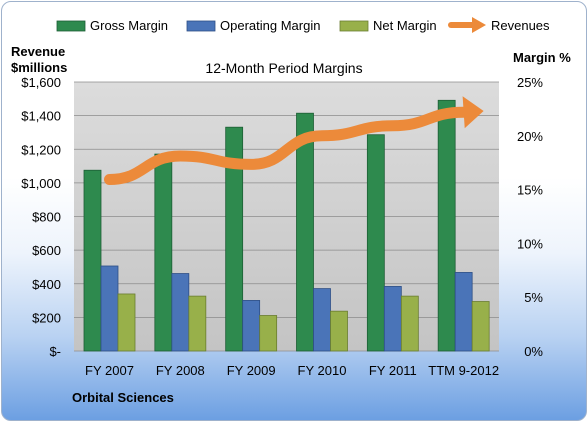 The height and width of the screenshot is (422, 588). What do you see at coordinates (405, 25) in the screenshot?
I see `legend-label-net-margin: Net Margin` at bounding box center [405, 25].